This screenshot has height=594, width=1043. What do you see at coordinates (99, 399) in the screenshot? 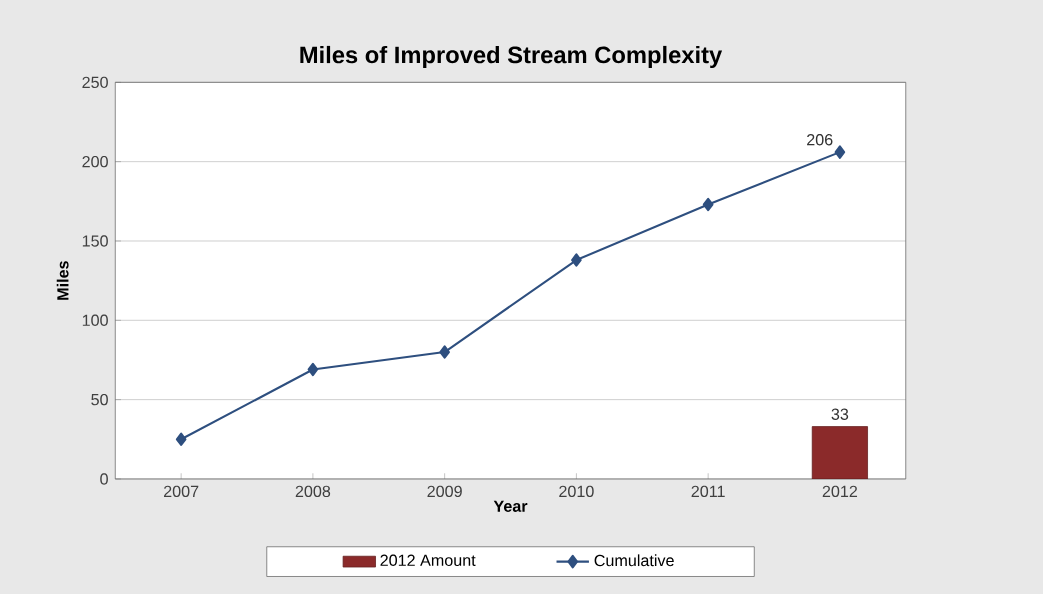
I see `y-tick-label: 50` at bounding box center [99, 399].